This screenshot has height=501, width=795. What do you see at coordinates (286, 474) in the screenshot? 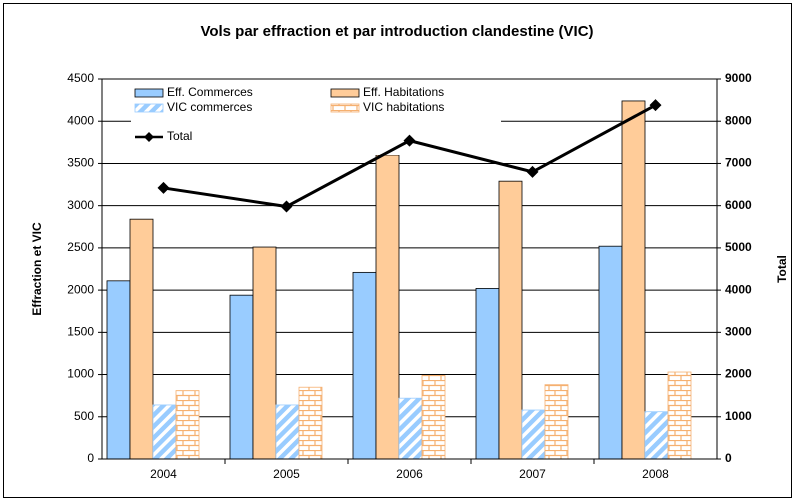
I see `x-tick-label: 2005` at bounding box center [286, 474].